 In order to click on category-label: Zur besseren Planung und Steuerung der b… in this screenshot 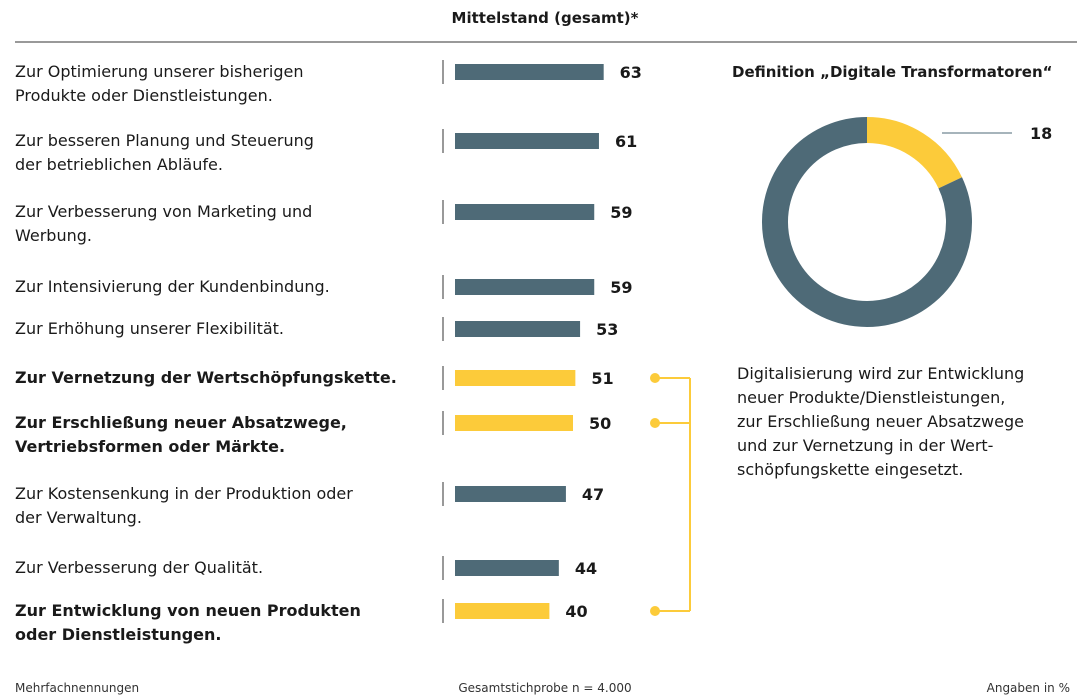, I will do `click(164, 152)`.